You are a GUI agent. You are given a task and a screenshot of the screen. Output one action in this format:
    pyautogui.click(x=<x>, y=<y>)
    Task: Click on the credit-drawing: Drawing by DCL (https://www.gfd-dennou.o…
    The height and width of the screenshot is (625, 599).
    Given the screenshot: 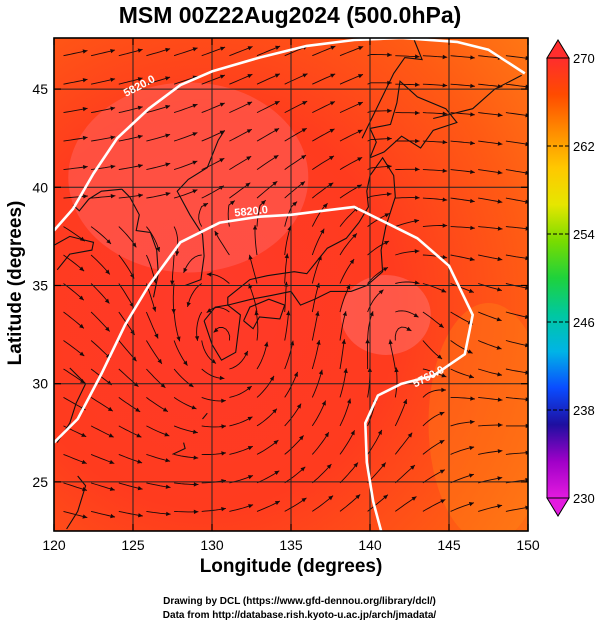 What is the action you would take?
    pyautogui.click(x=299, y=601)
    